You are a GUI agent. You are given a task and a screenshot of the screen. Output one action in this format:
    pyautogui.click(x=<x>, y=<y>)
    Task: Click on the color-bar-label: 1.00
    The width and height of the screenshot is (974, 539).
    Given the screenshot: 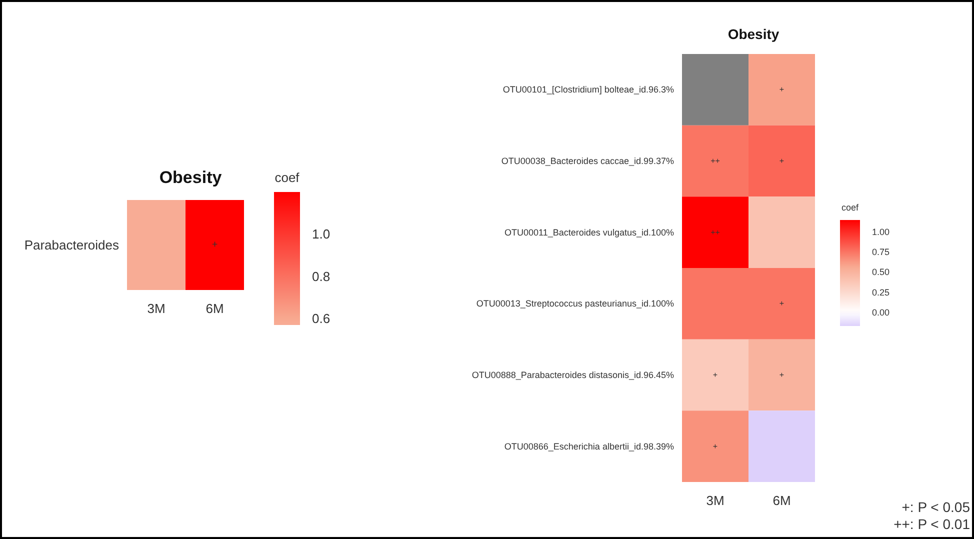 What is the action you would take?
    pyautogui.click(x=881, y=232)
    